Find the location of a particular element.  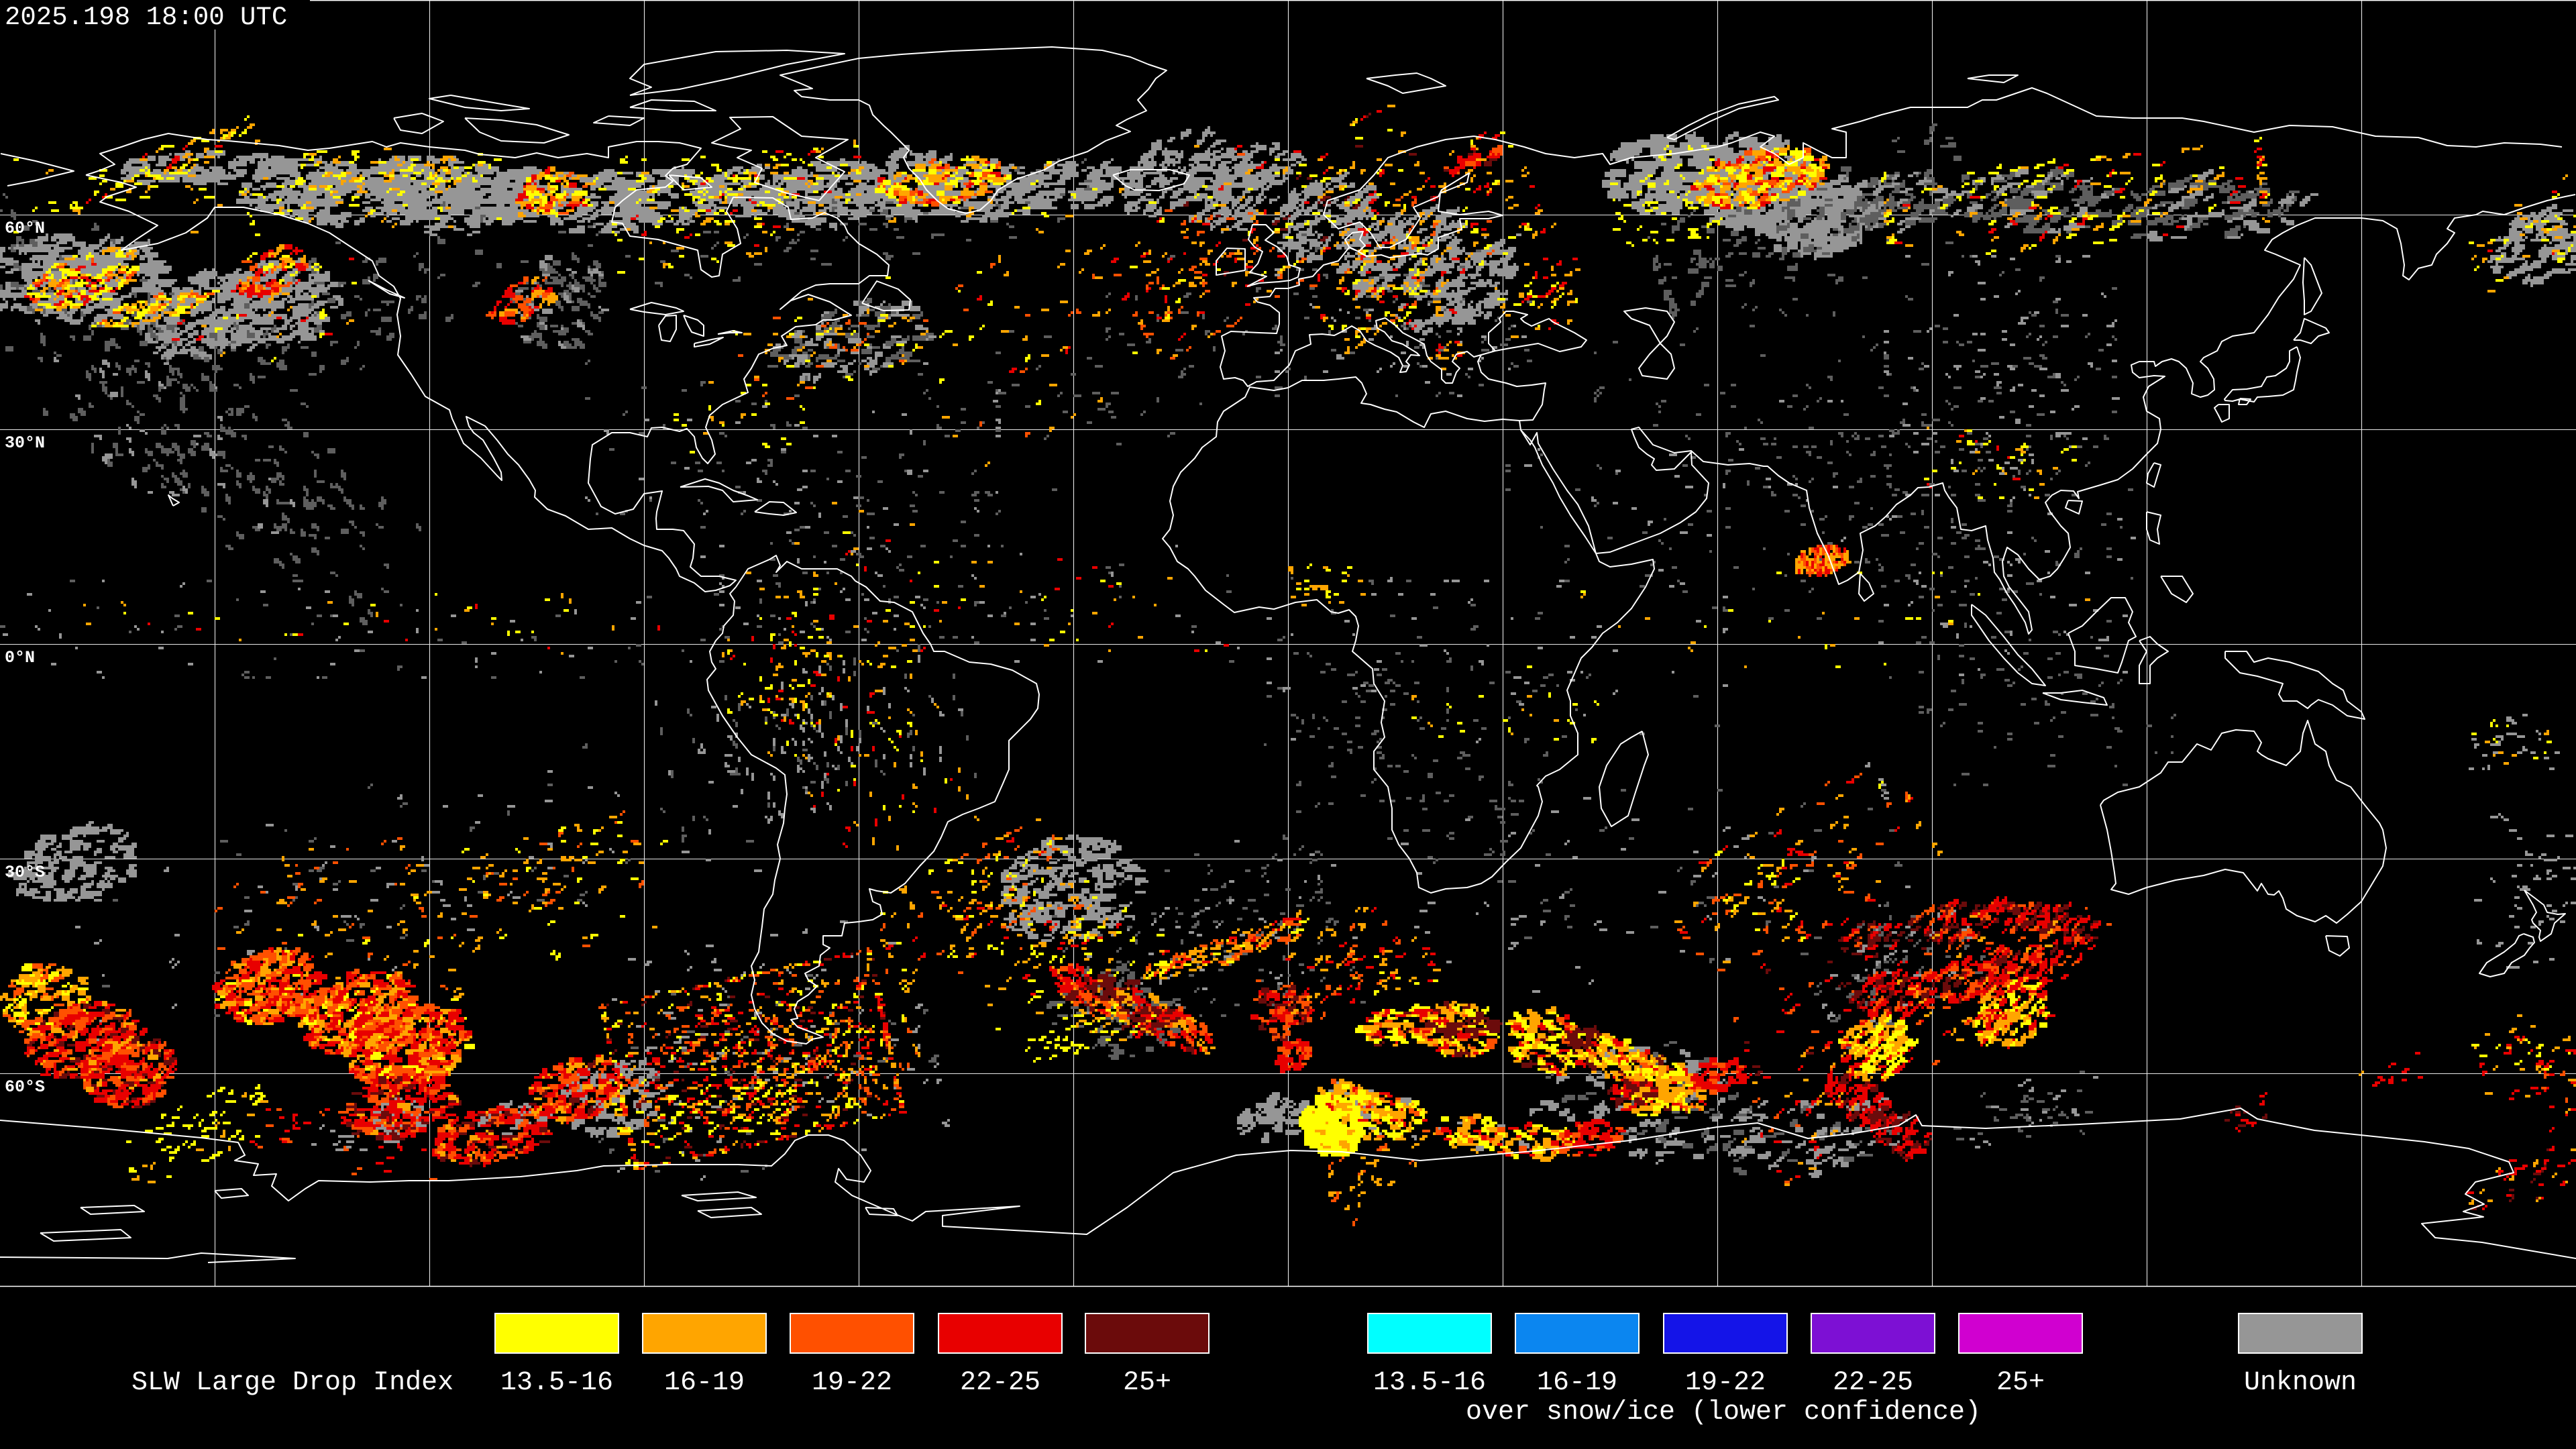

svg-text: 2025.198 18:00 UTC is located at coordinates (146, 17).